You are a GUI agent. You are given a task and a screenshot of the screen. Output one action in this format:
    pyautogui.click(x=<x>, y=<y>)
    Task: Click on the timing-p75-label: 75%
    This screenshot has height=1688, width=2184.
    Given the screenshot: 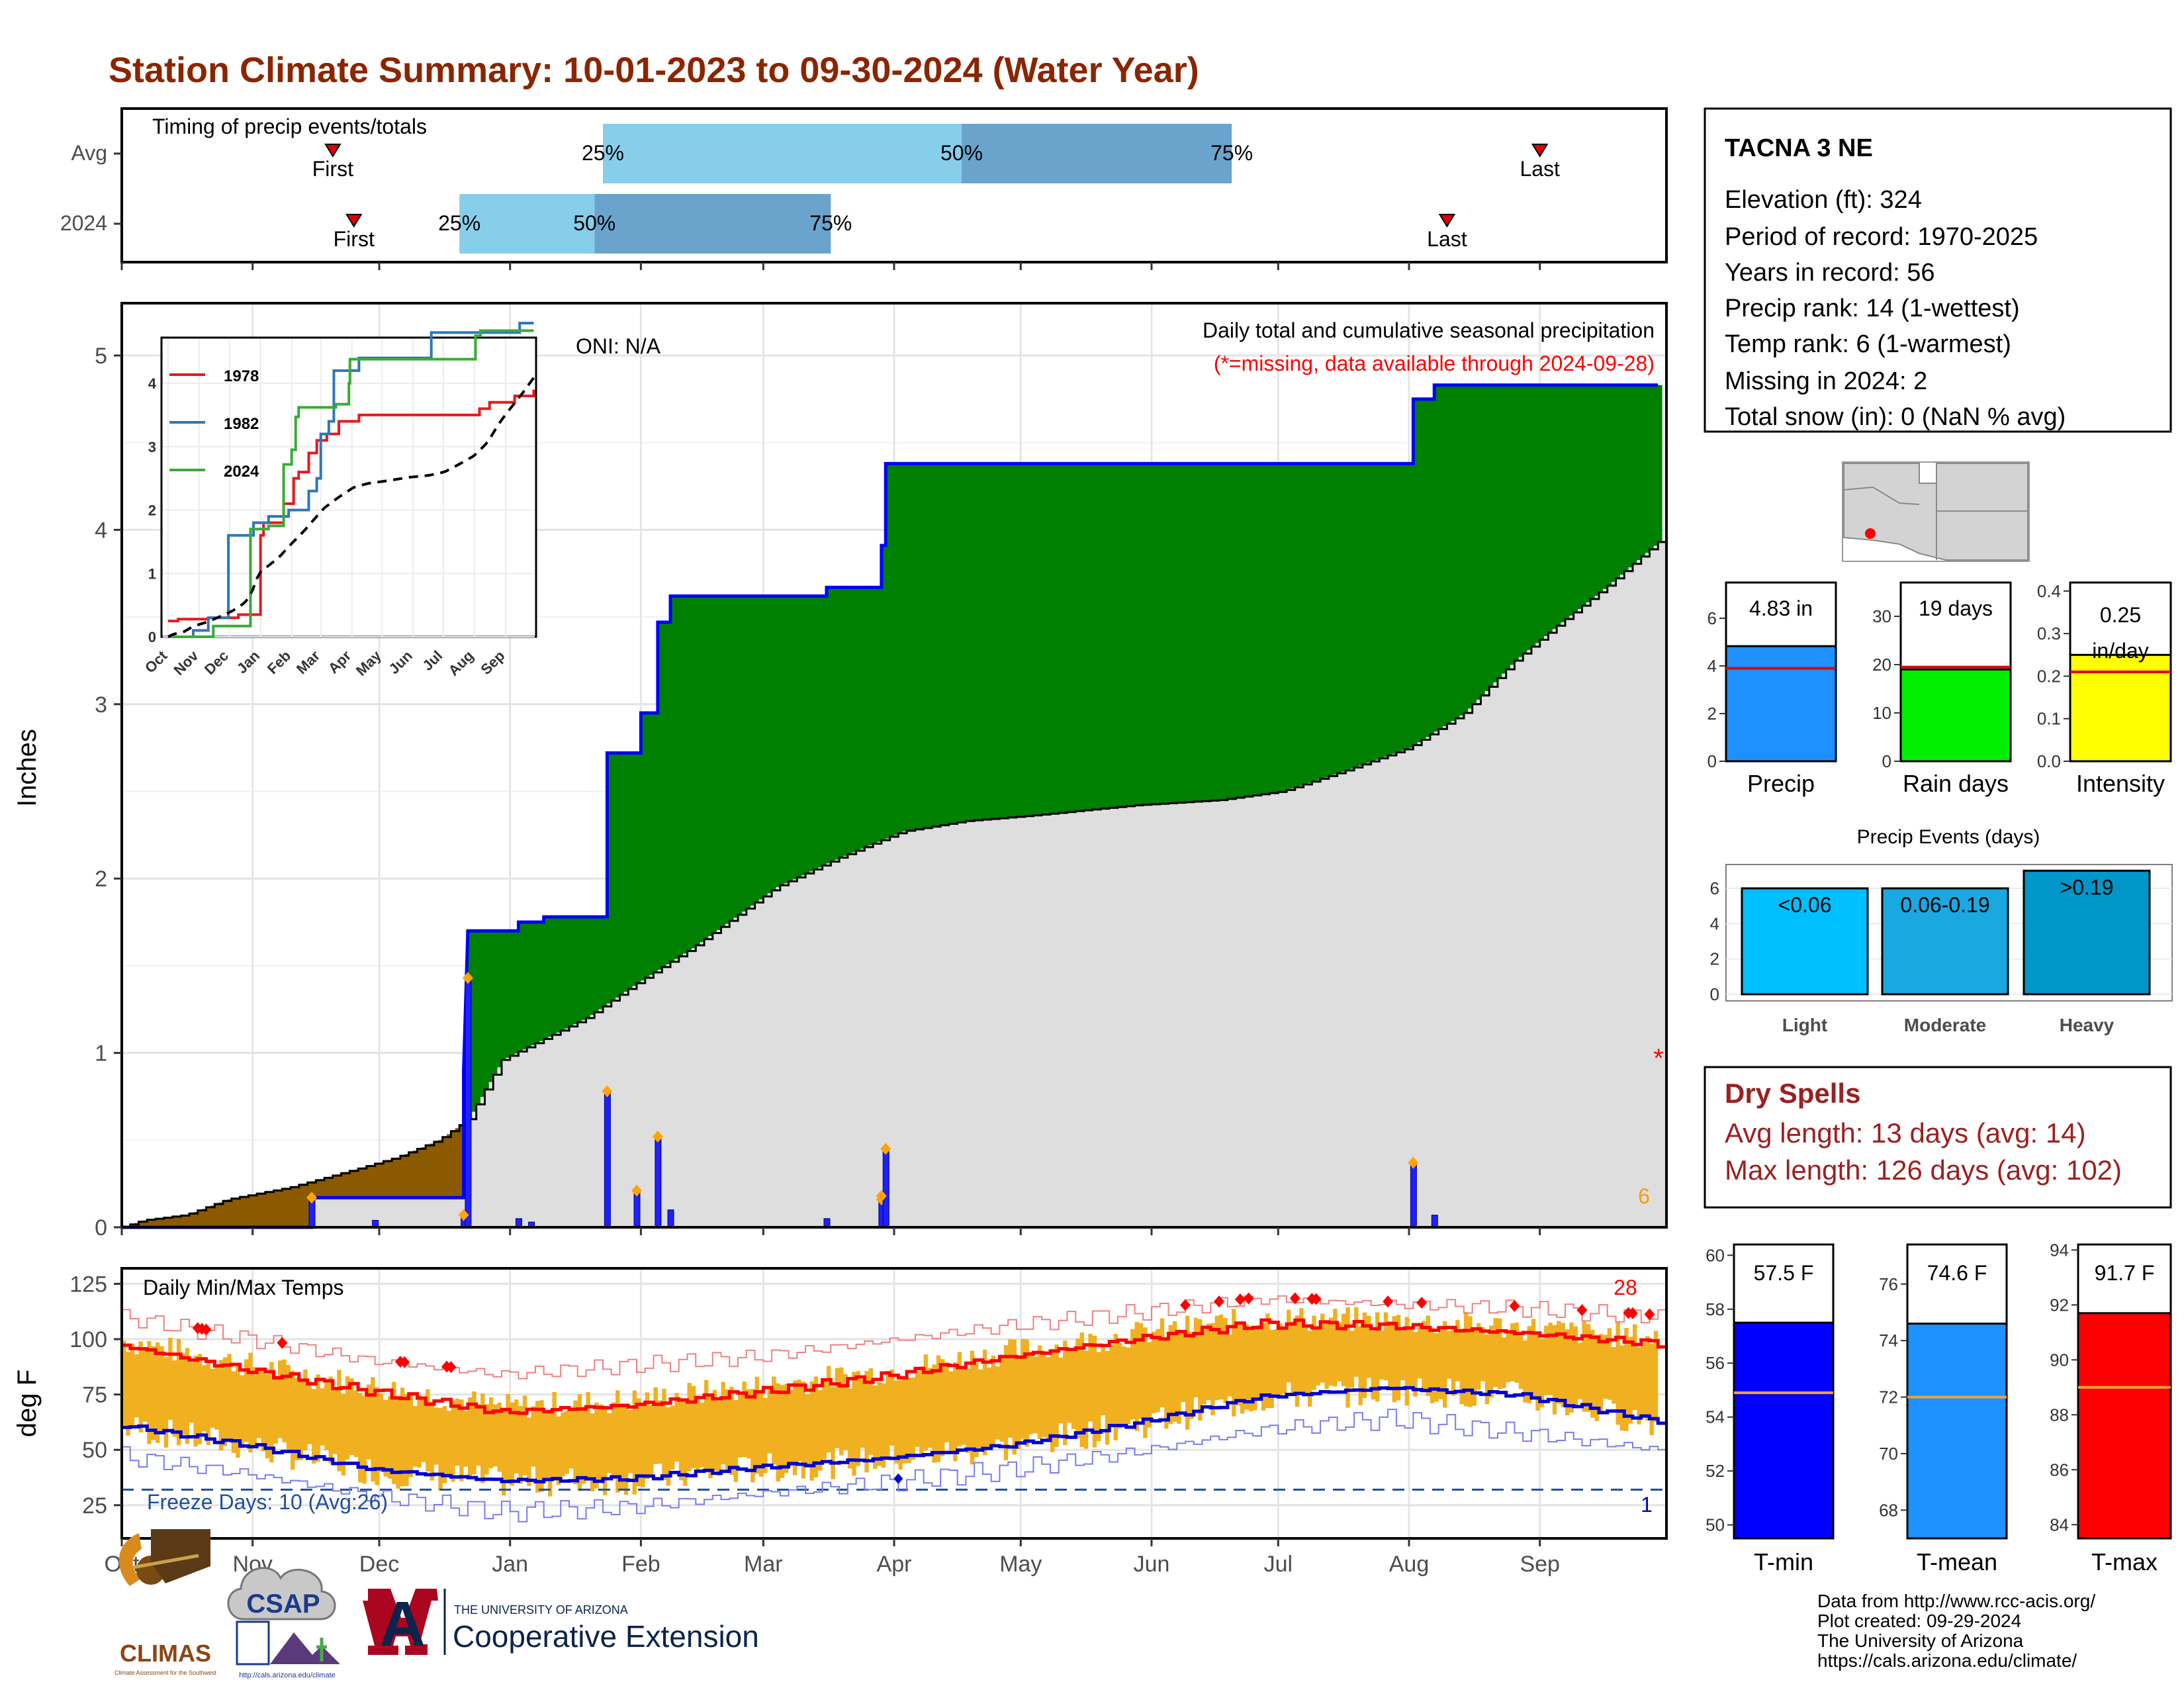 What is the action you would take?
    pyautogui.click(x=830, y=223)
    